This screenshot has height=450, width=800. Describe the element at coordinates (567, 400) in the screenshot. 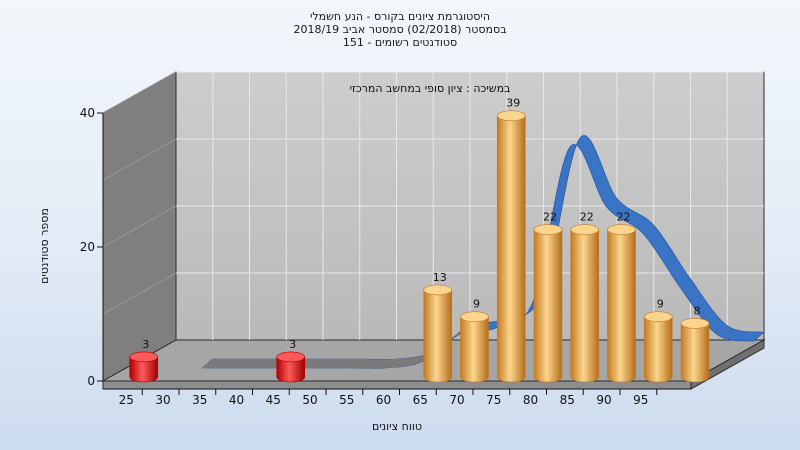

I see `x-tick-label: 85` at that location.